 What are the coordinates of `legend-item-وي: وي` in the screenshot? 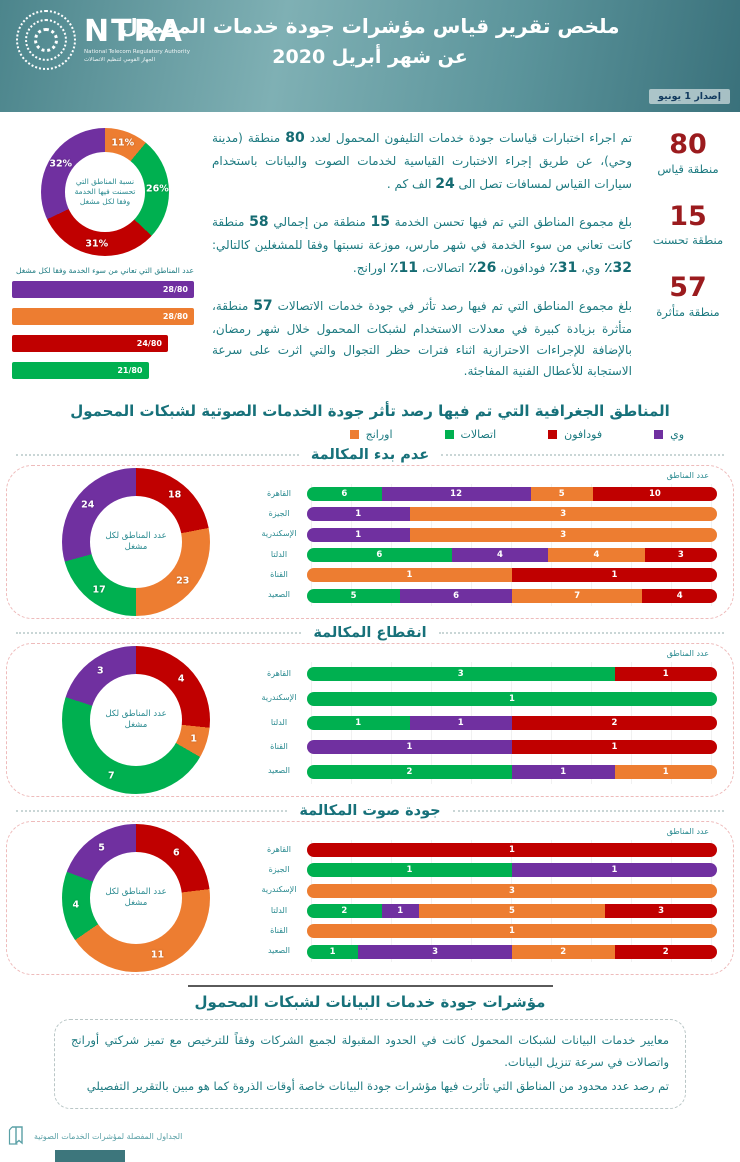 It's located at (669, 434).